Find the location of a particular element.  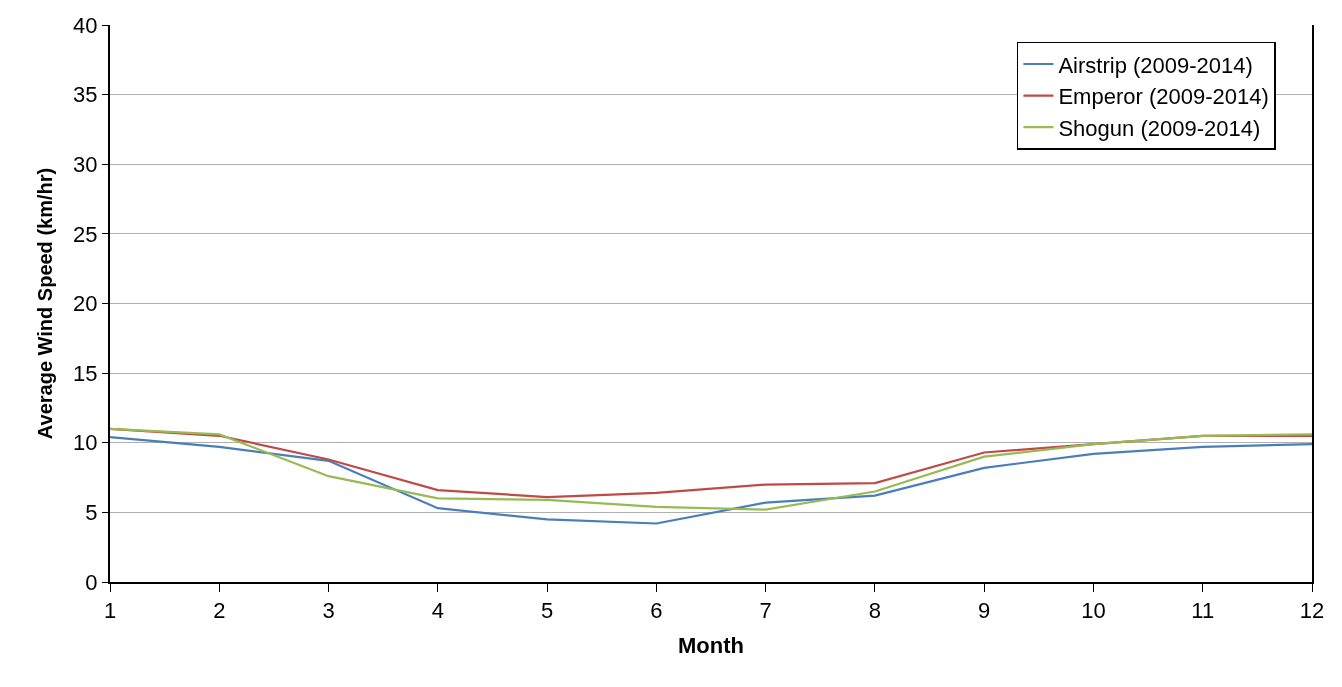

y-tick-label: 35 is located at coordinates (85, 95).